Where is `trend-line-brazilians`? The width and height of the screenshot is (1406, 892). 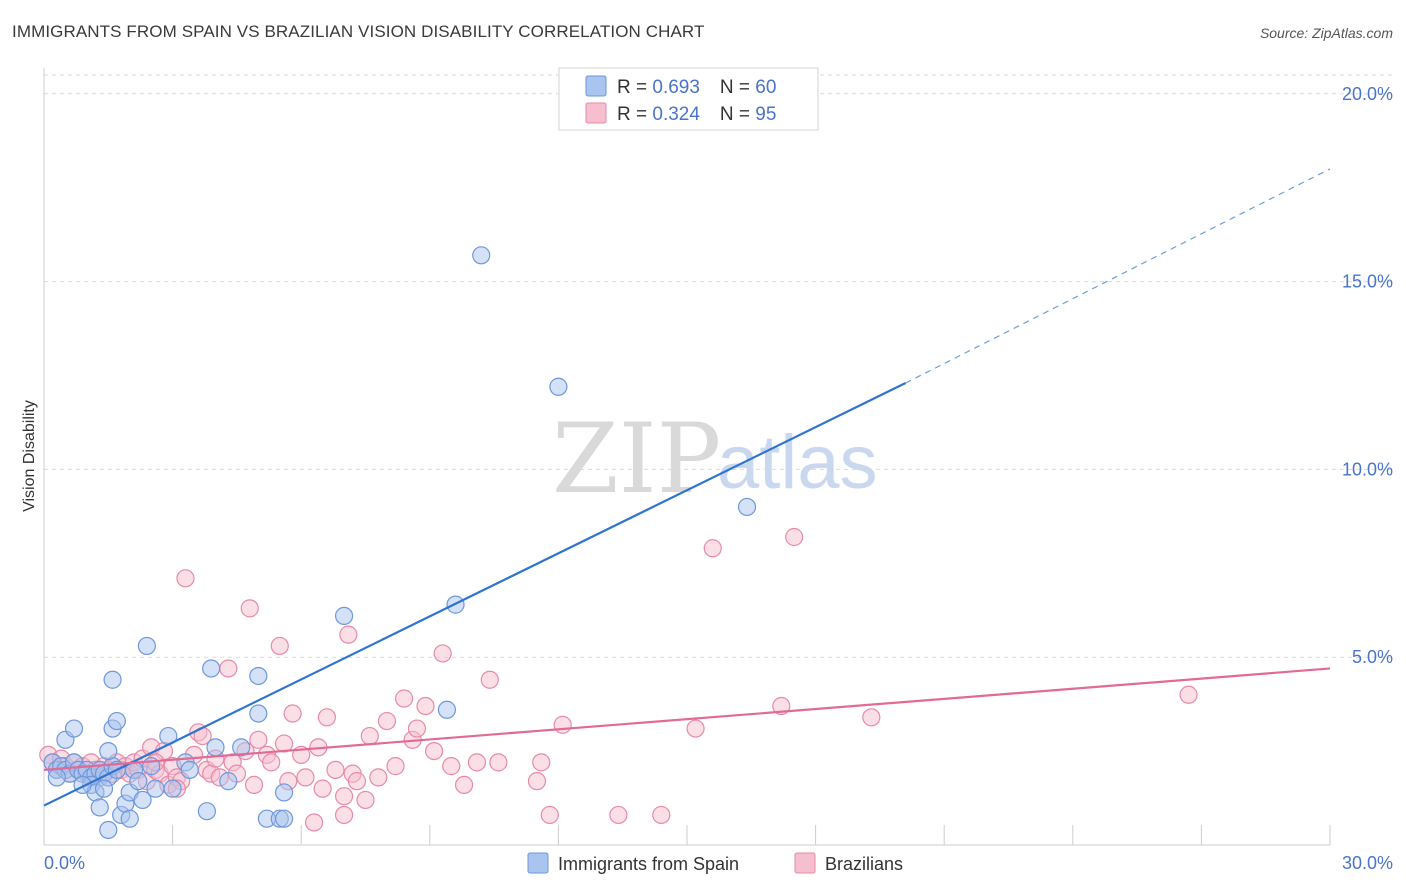 trend-line-brazilians is located at coordinates (687, 719).